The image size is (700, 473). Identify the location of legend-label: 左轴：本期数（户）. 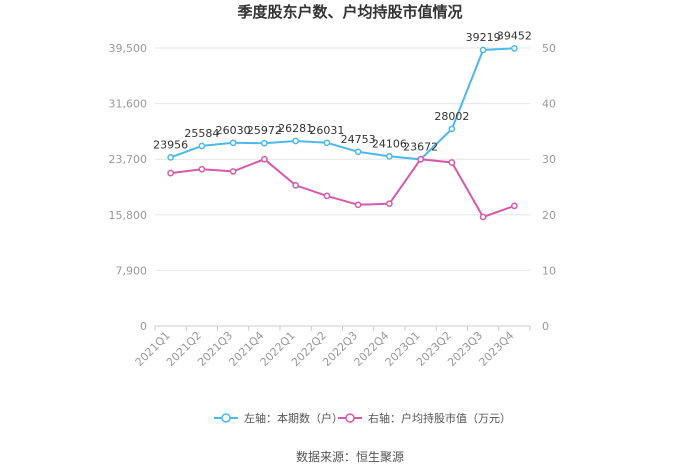
(293, 418).